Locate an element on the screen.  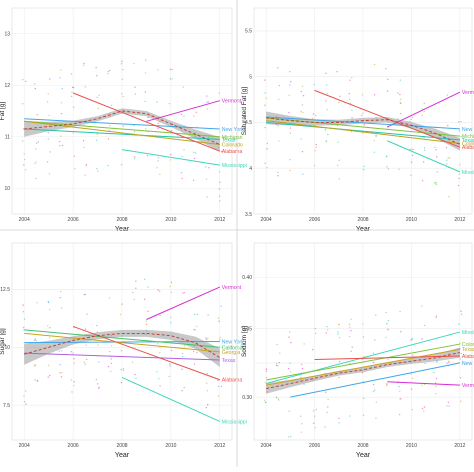
series-label-colorado: Colorado is located at coordinates (468, 345).